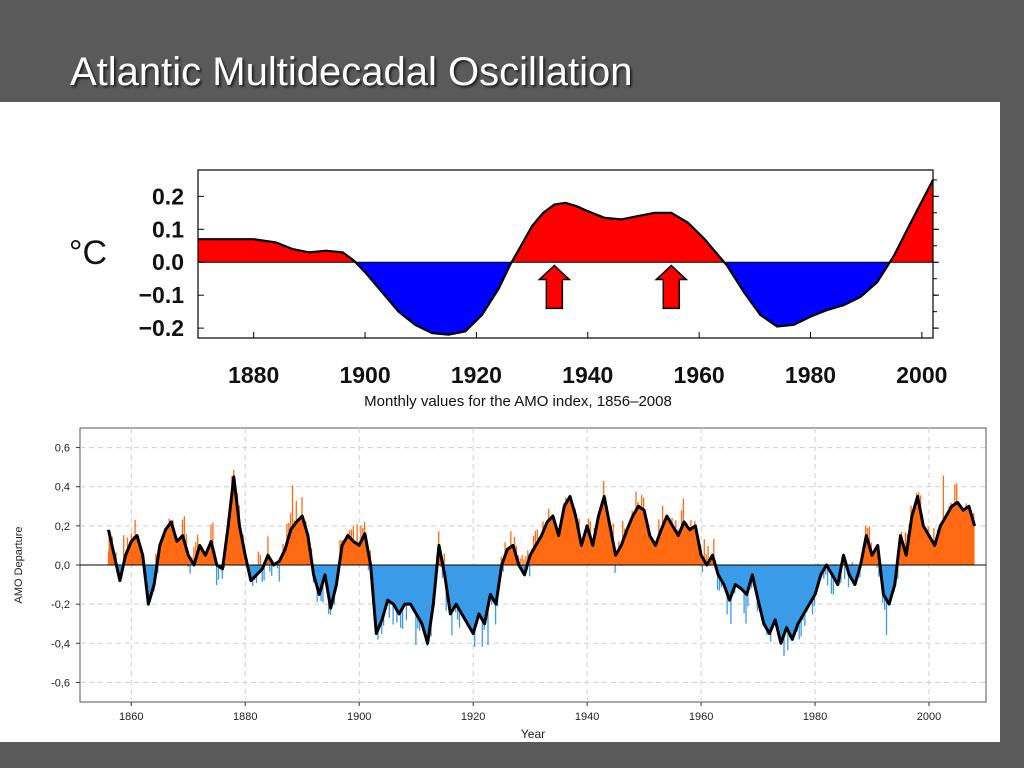  I want to click on y-tick-label: 0,2, so click(62, 527).